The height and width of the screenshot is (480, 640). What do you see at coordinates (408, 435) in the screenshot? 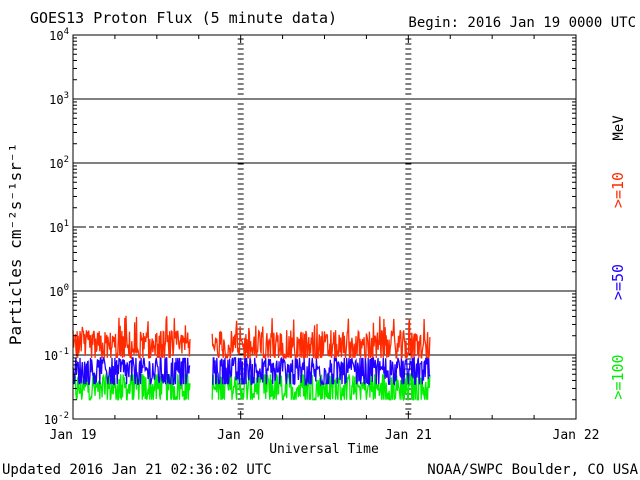
I see `x-tick-label: Jan 21` at bounding box center [408, 435].